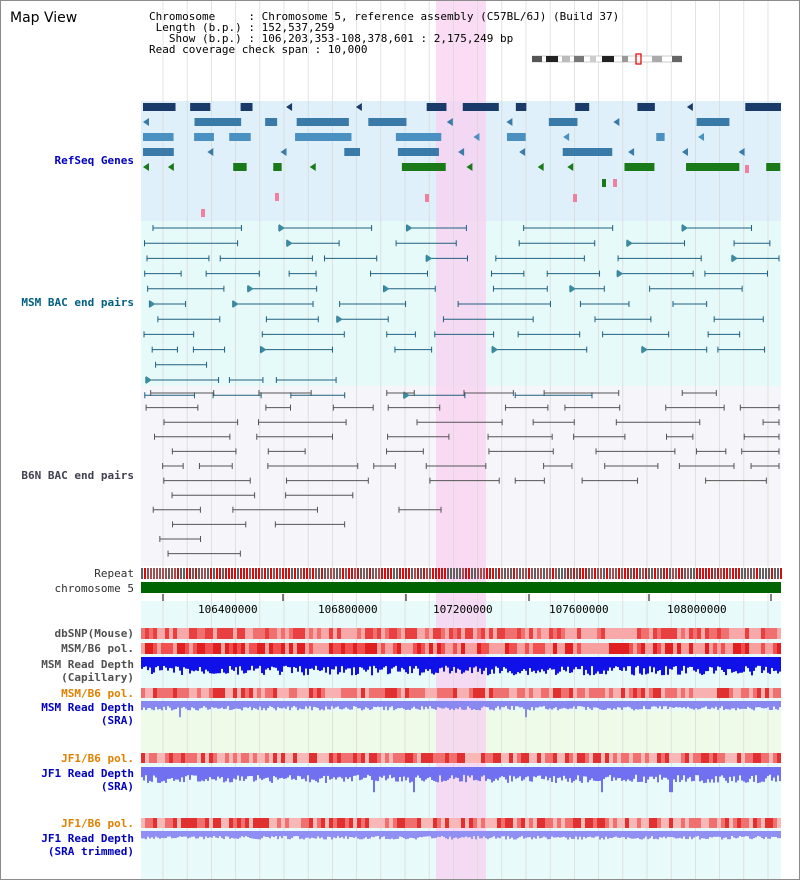 The image size is (800, 880). Describe the element at coordinates (94, 588) in the screenshot. I see `track-label-chromosome: chromosome 5` at that location.